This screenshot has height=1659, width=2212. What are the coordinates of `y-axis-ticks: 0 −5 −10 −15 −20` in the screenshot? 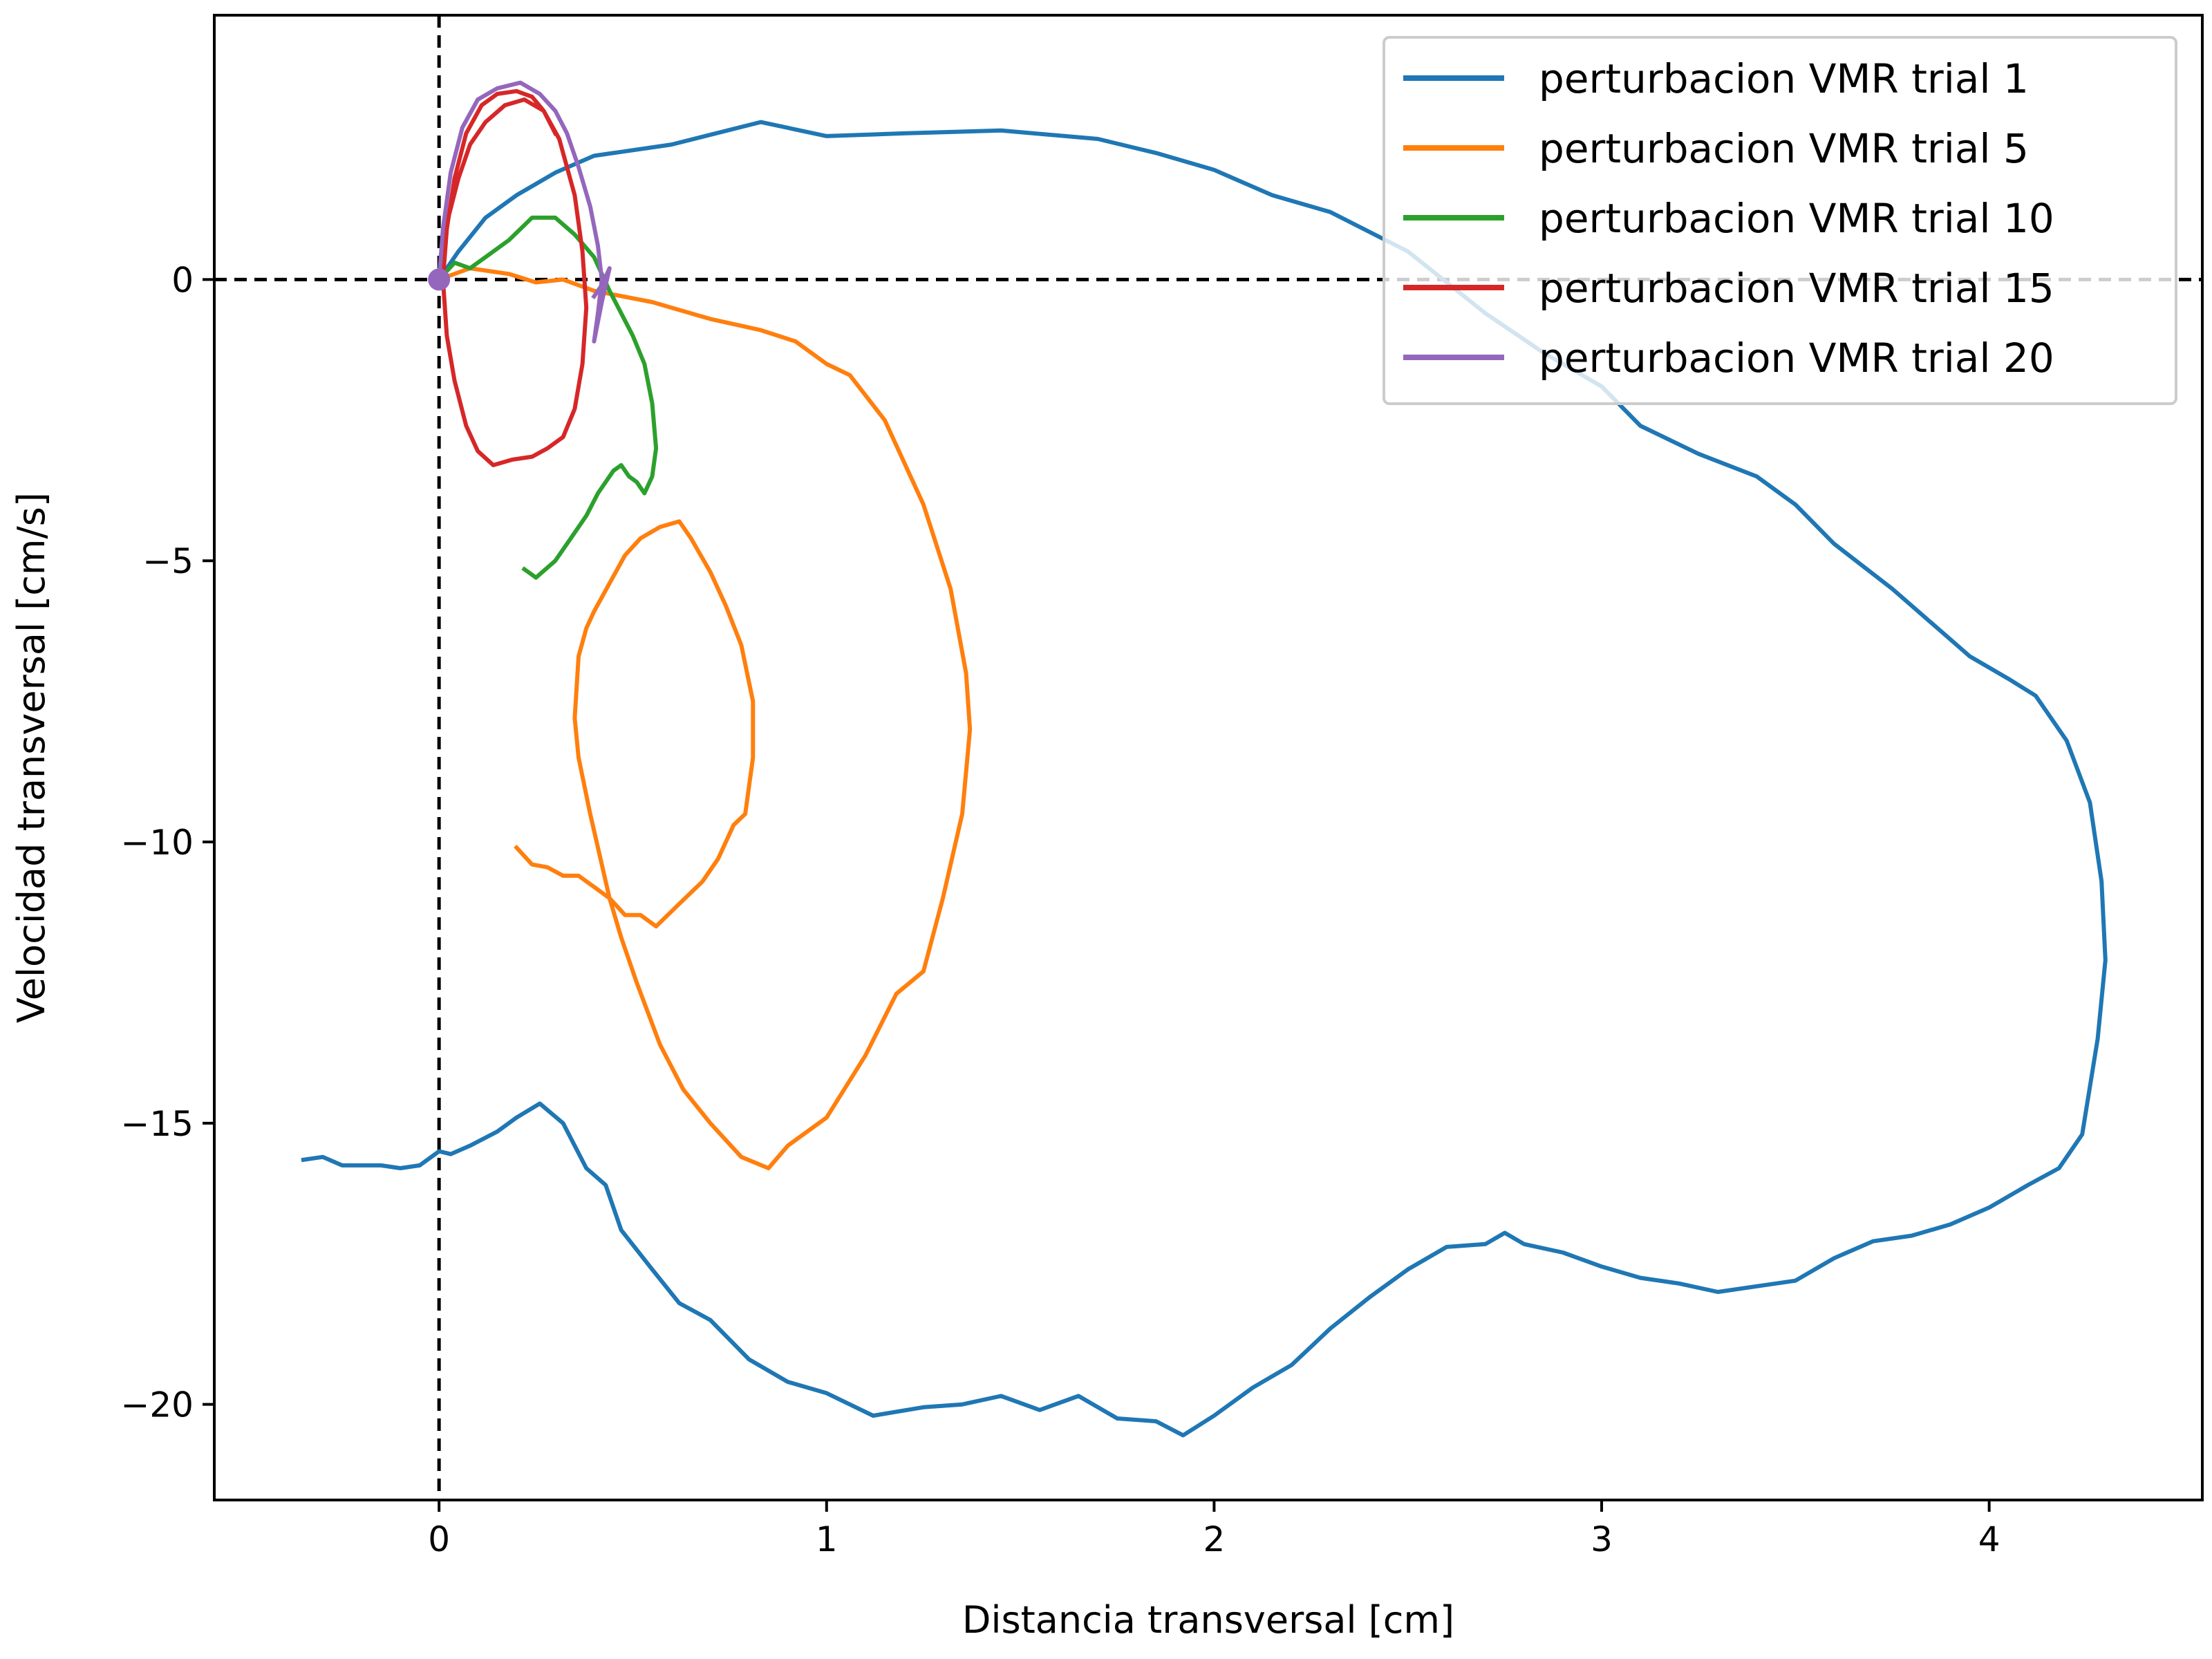 It's located at (167, 842).